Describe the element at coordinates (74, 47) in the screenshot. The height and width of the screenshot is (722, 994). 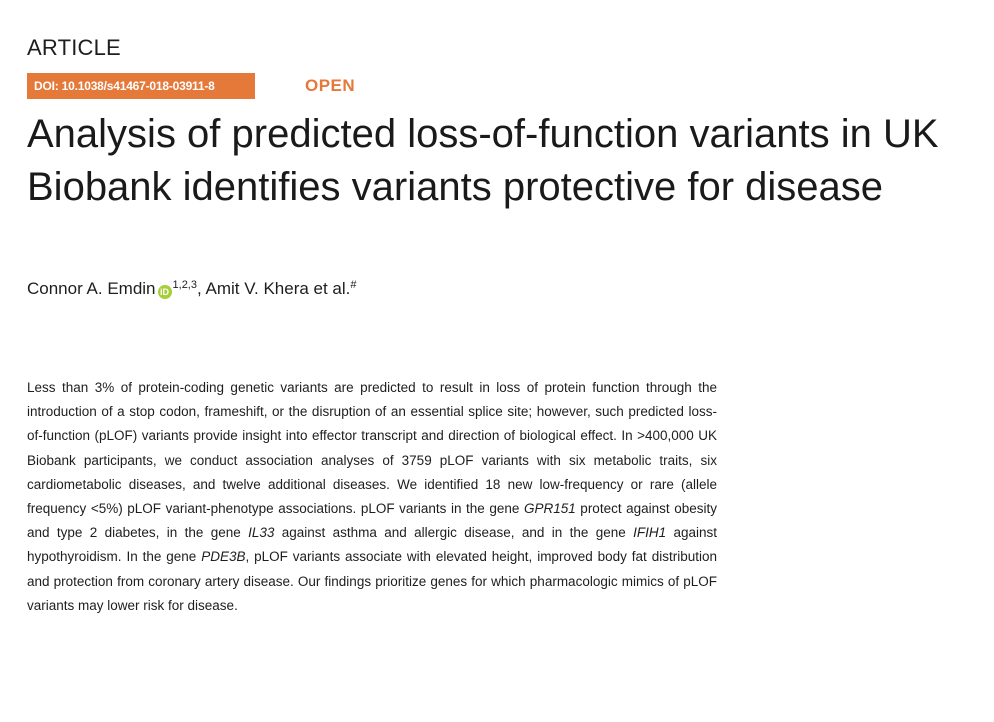
I see `article-type-label: ARTICLE` at that location.